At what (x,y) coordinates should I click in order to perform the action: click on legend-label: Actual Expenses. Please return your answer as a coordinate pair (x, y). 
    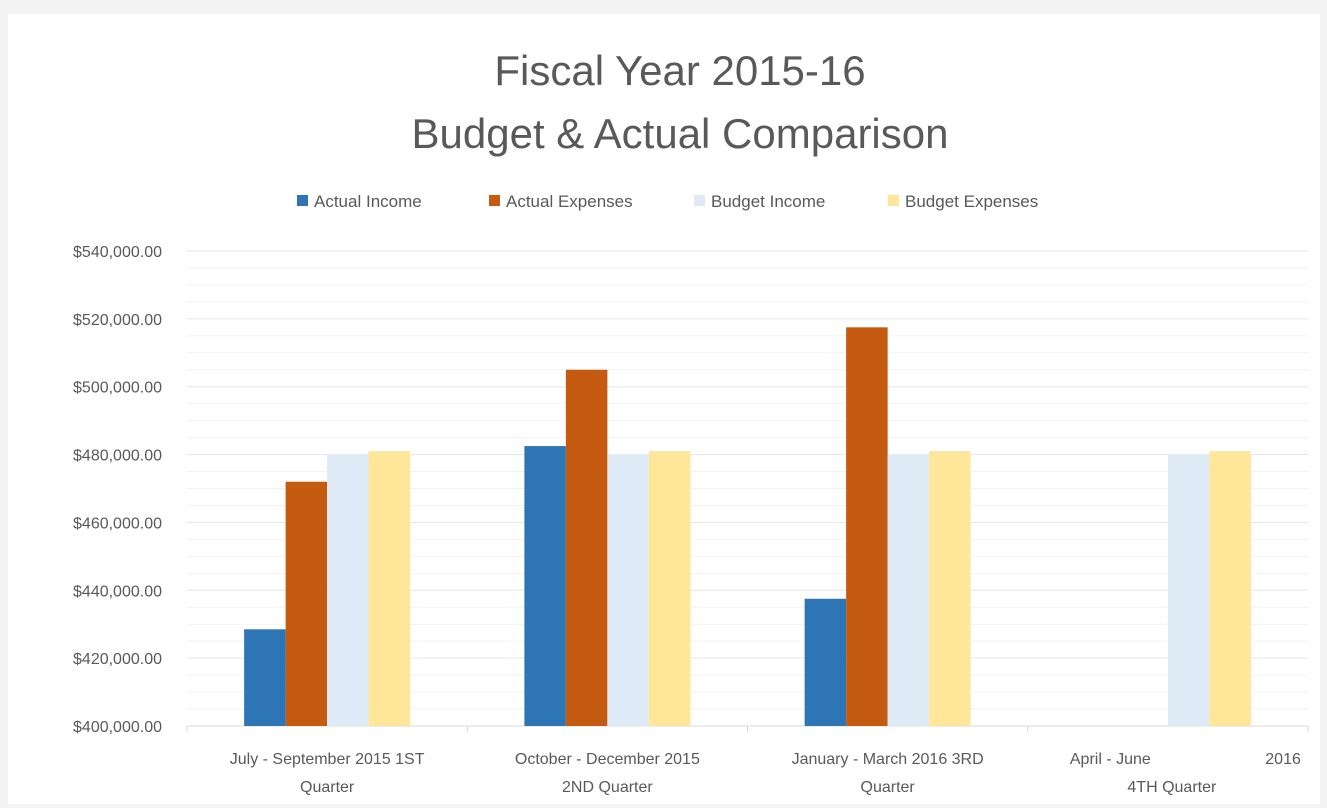
    Looking at the image, I should click on (569, 201).